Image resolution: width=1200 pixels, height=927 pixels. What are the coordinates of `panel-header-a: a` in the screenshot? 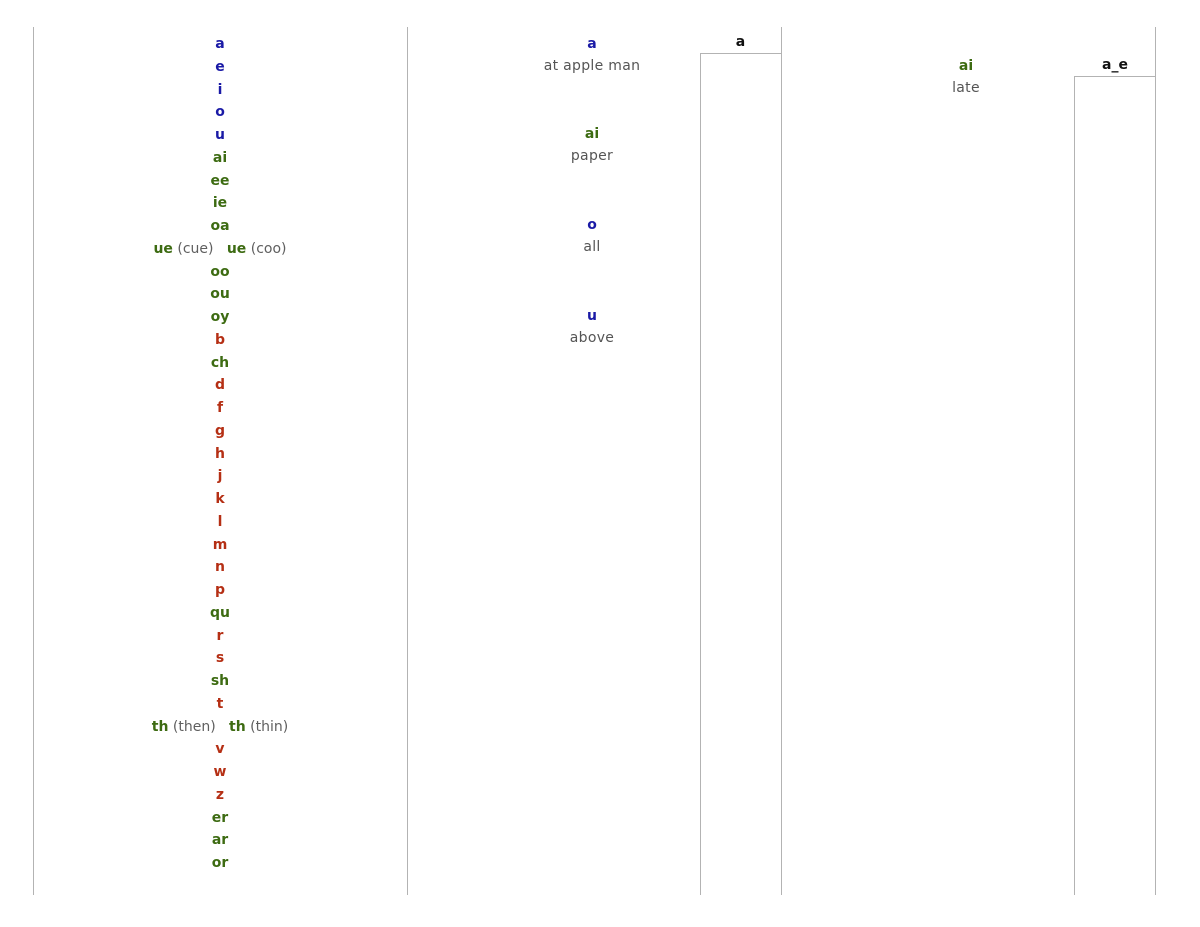 It's located at (740, 42).